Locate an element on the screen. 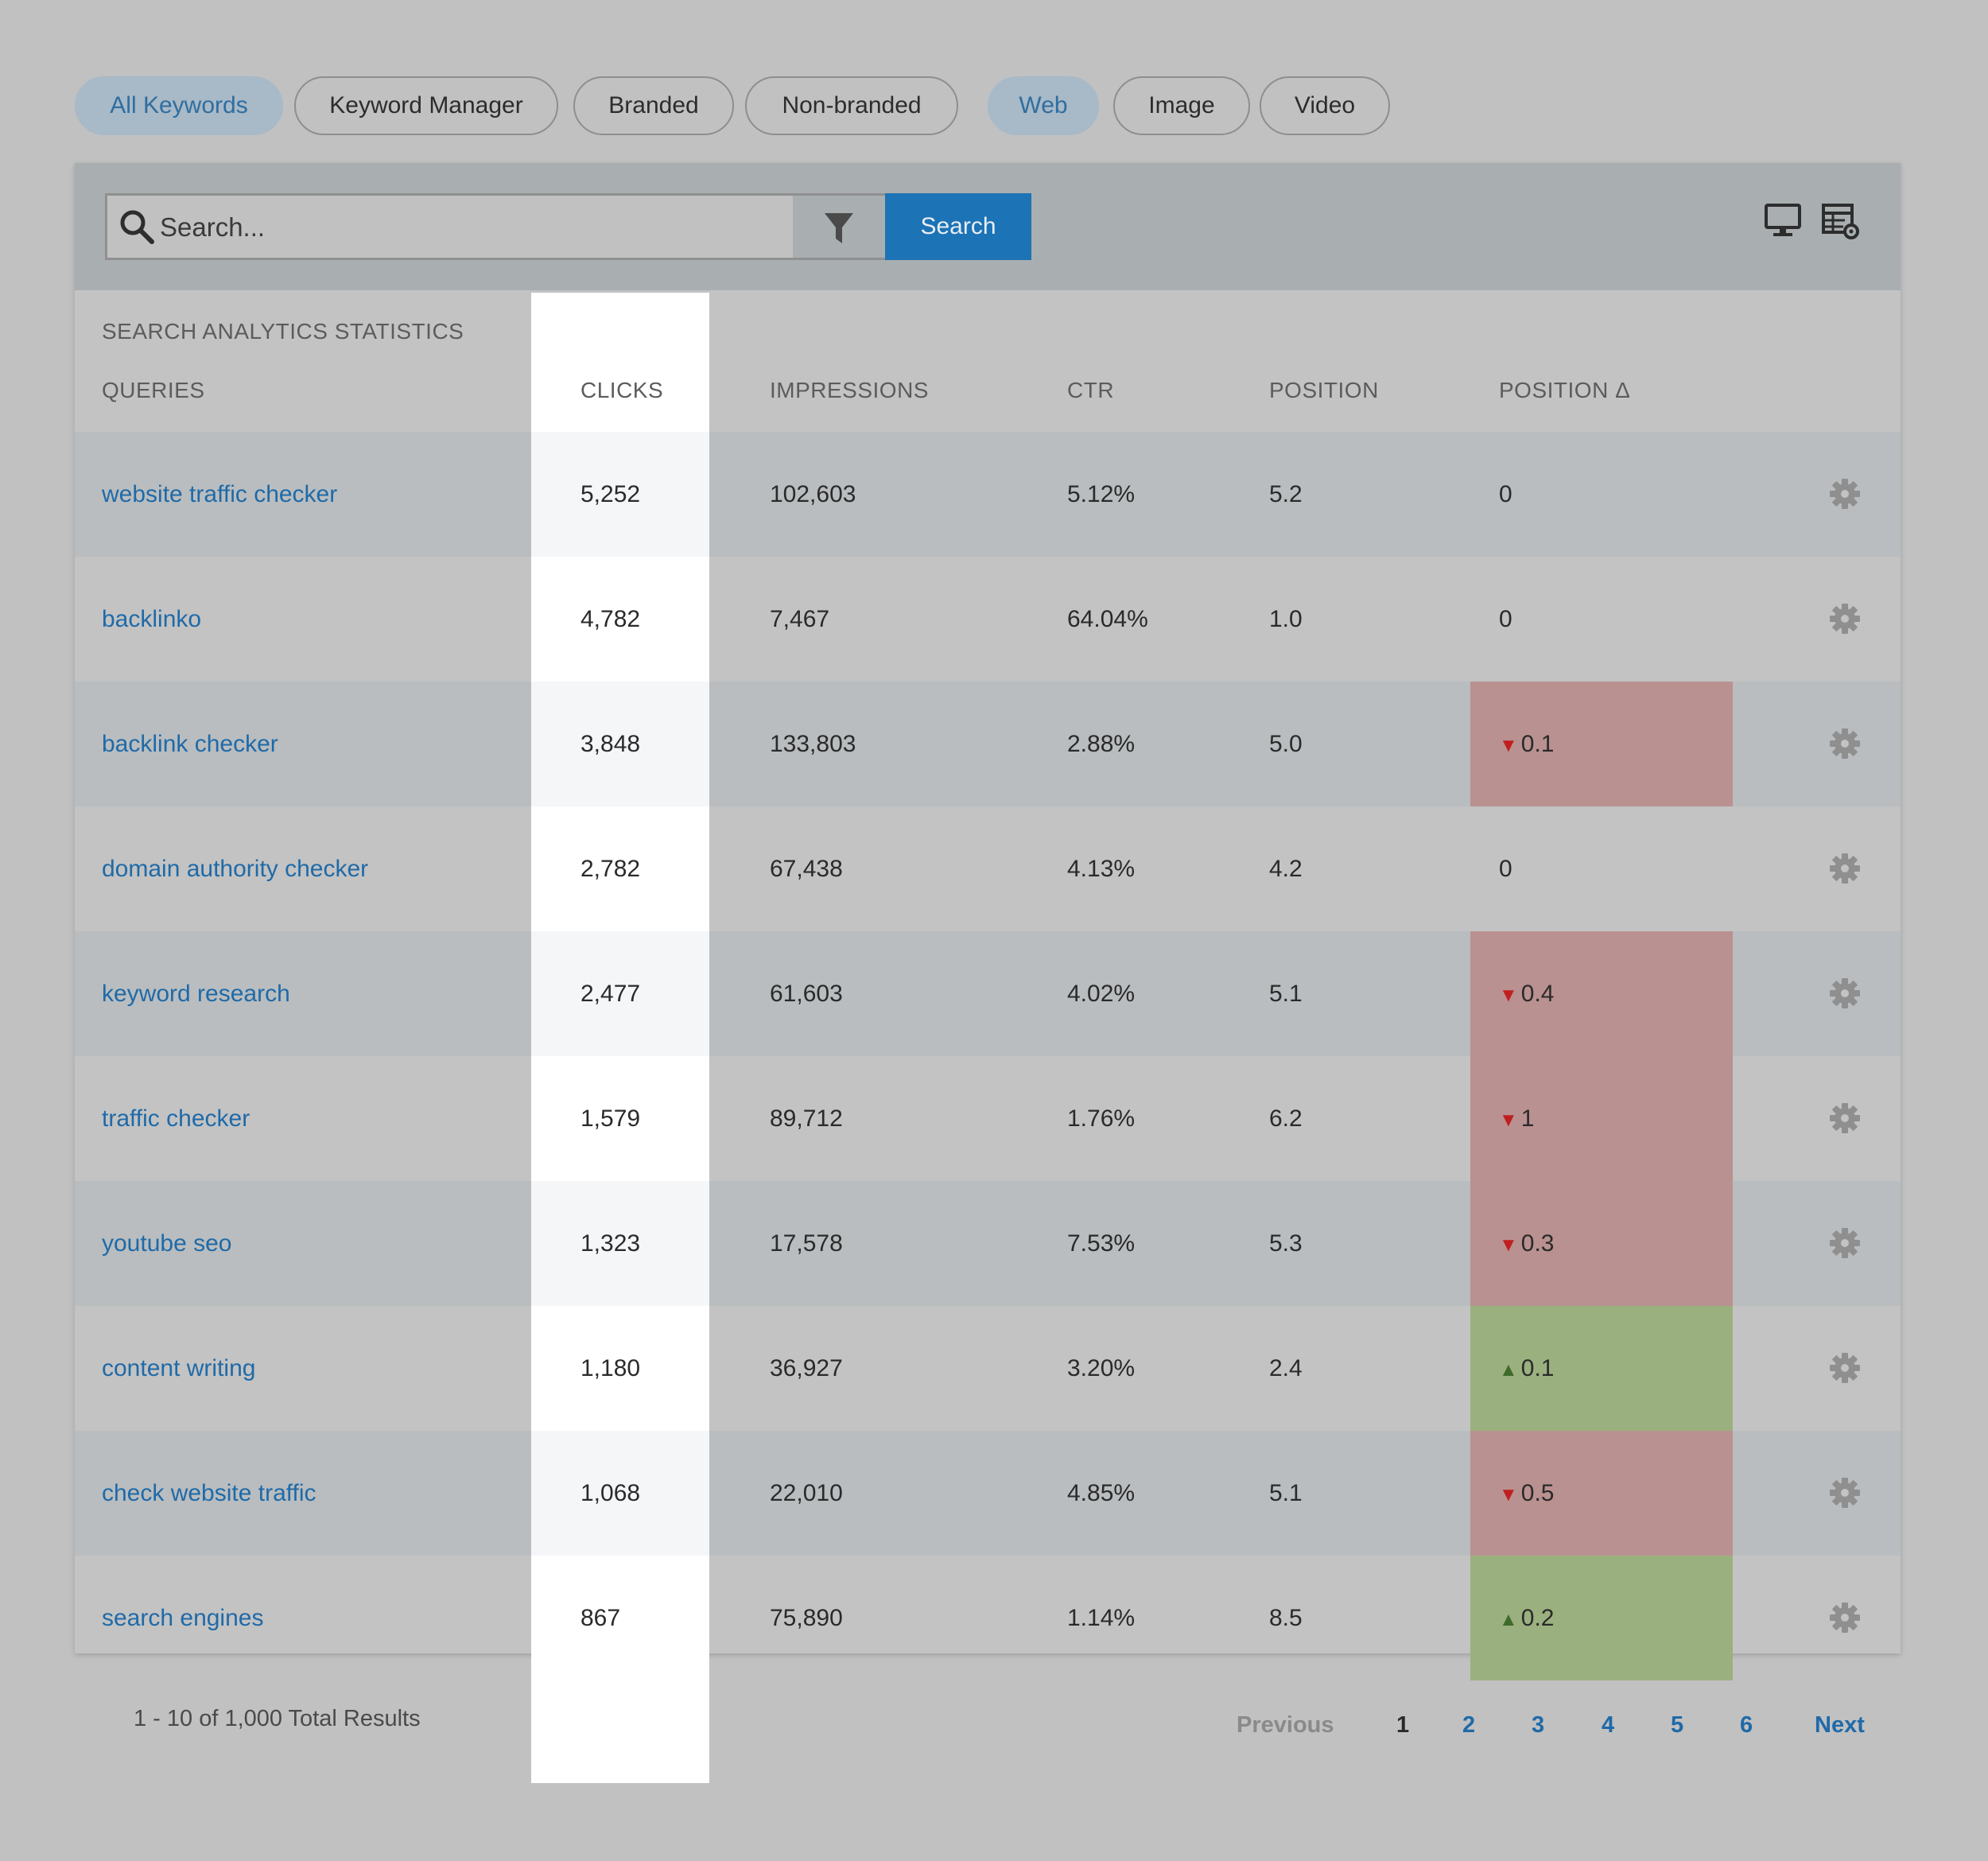  results-count: 1 - 10 of 1,000 Total Results is located at coordinates (277, 1718).